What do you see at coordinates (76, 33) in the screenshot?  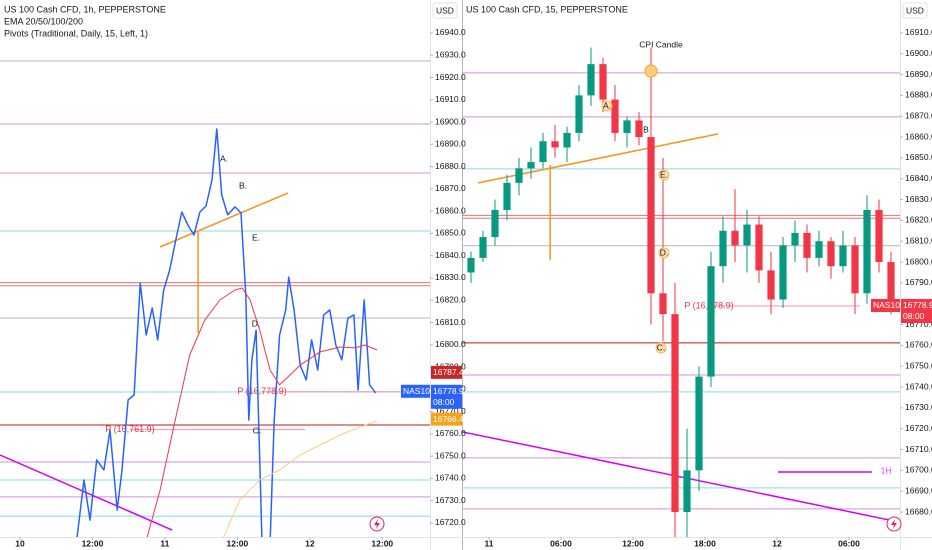 I see `indicator-legend: Pivots (Traditional, Daily, 15, Left, 1)` at bounding box center [76, 33].